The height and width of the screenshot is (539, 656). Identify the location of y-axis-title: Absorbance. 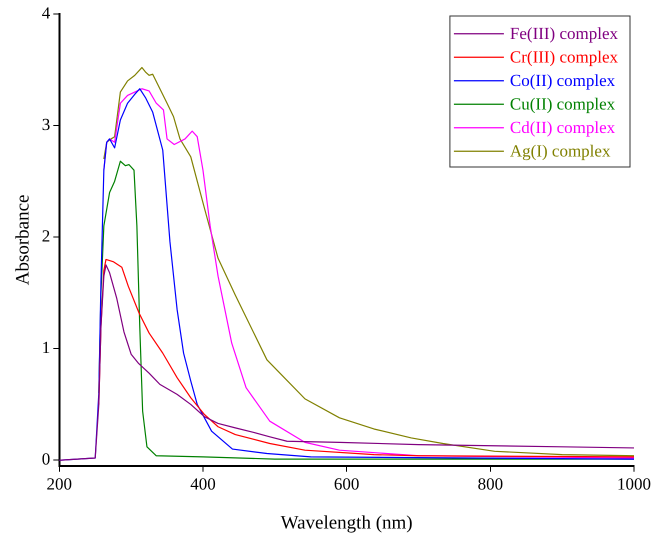
(23, 240).